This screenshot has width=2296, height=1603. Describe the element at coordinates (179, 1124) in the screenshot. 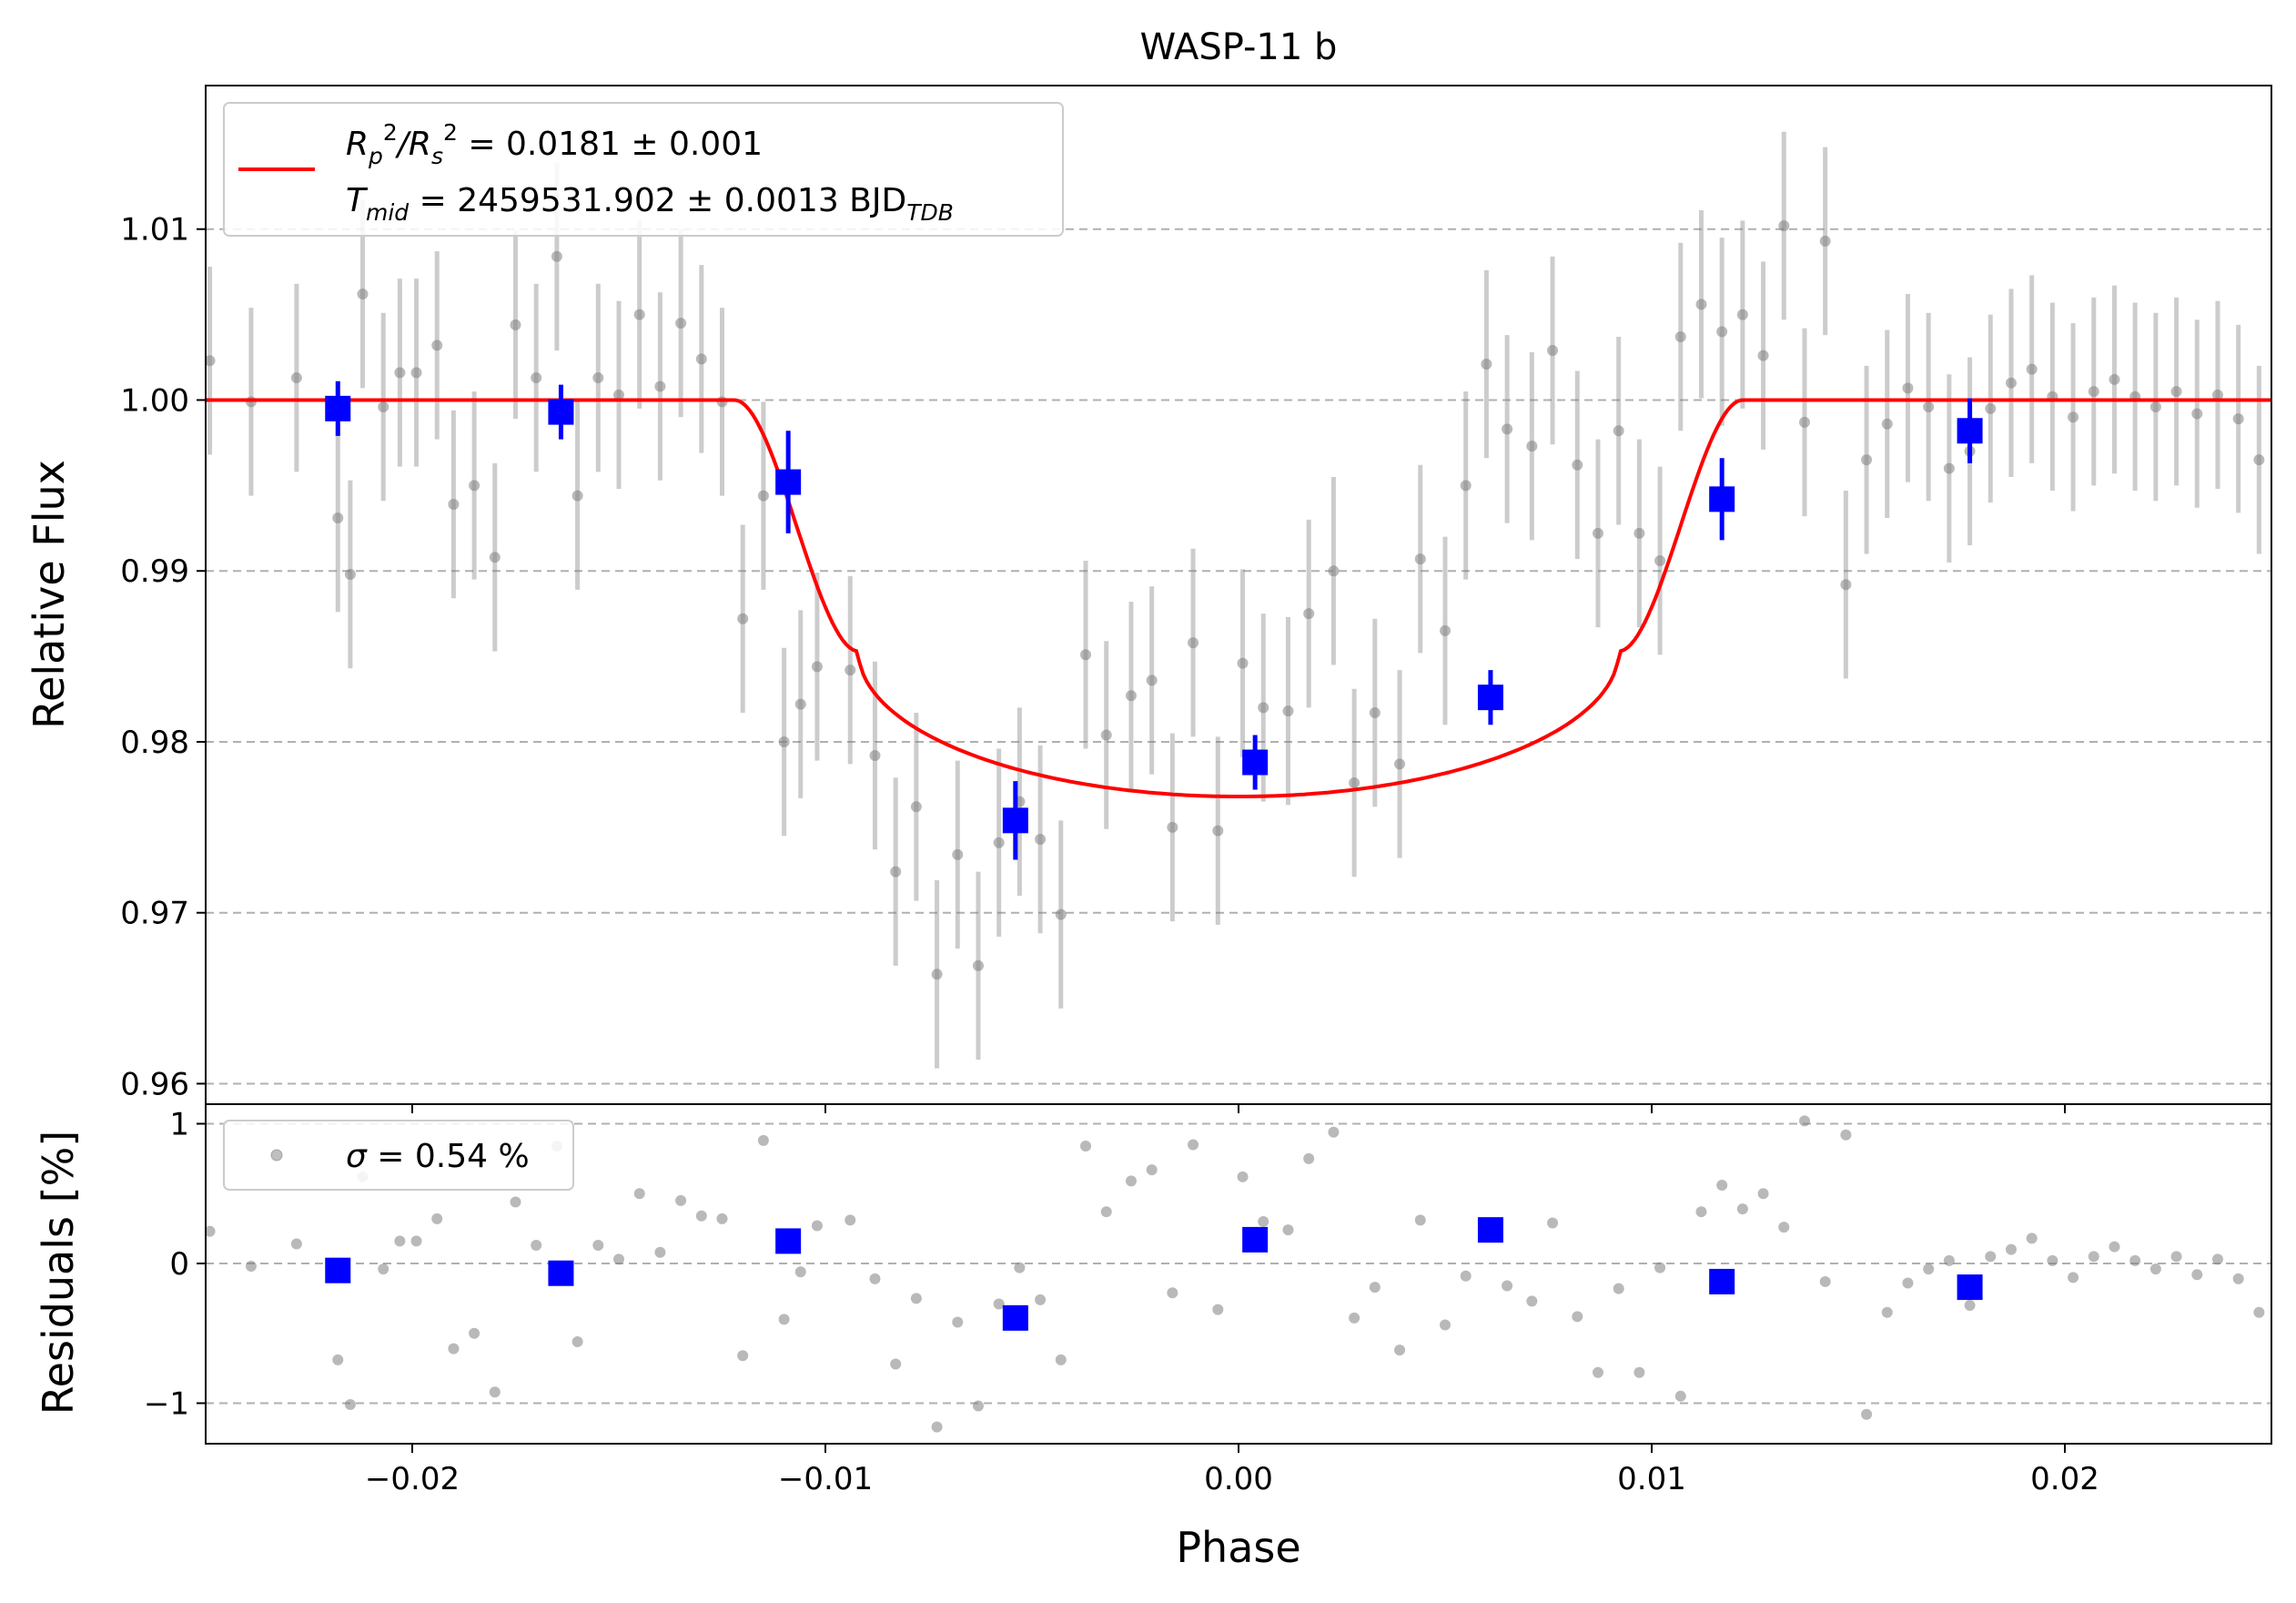

I see `y-tick-label: 1` at that location.